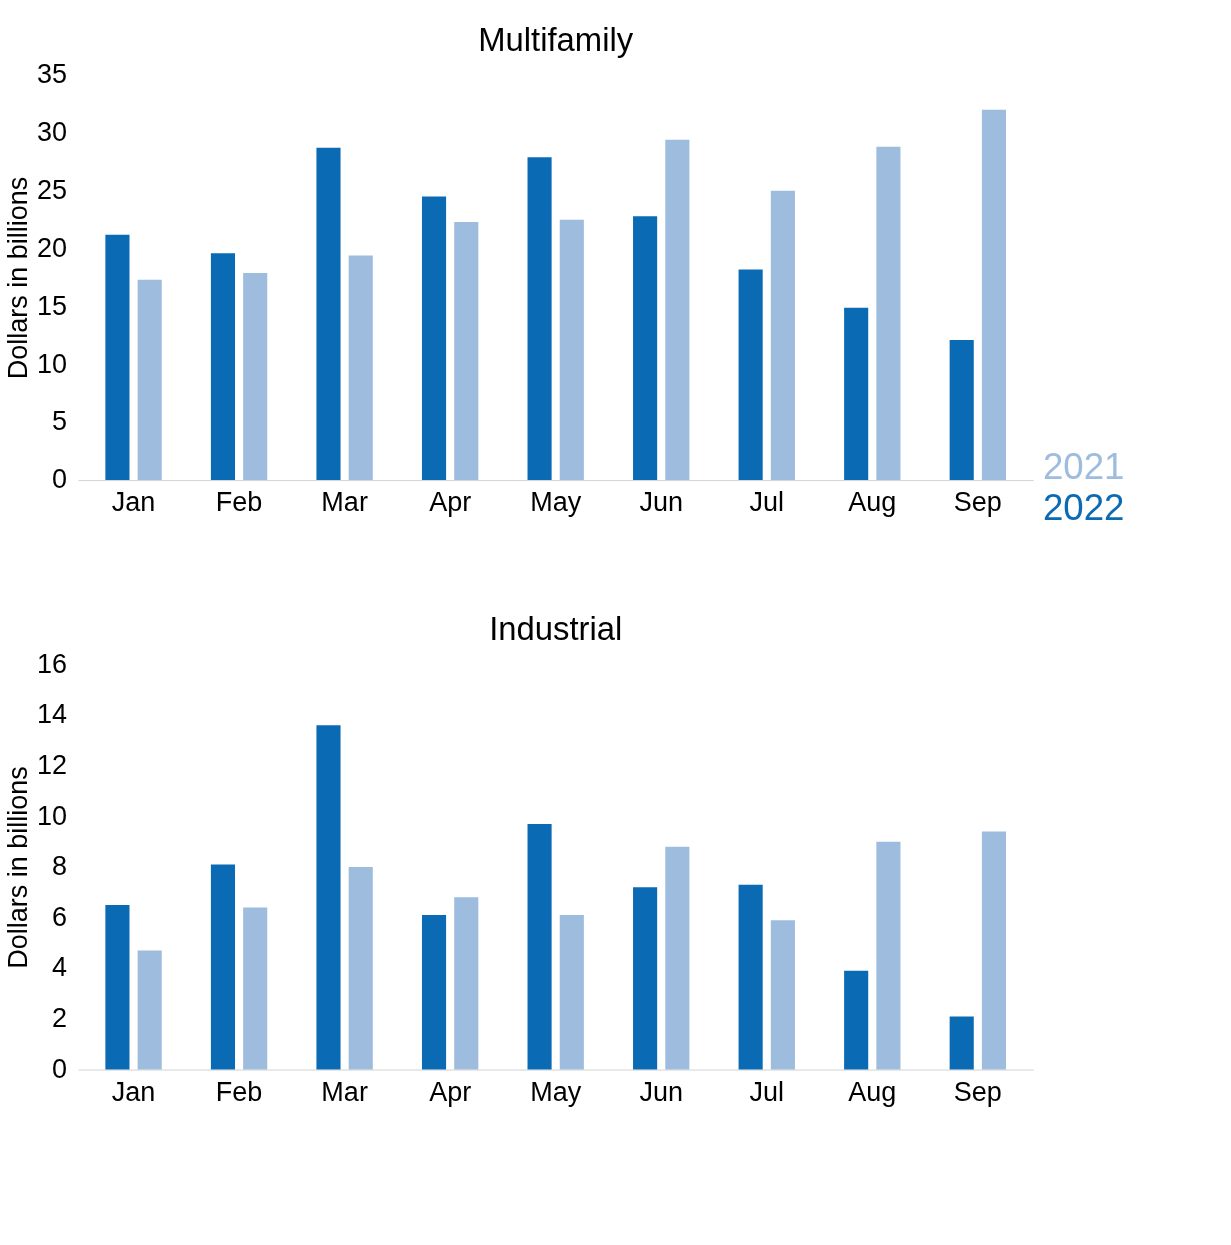 The height and width of the screenshot is (1245, 1231). I want to click on y-tick-label: 16, so click(52, 663).